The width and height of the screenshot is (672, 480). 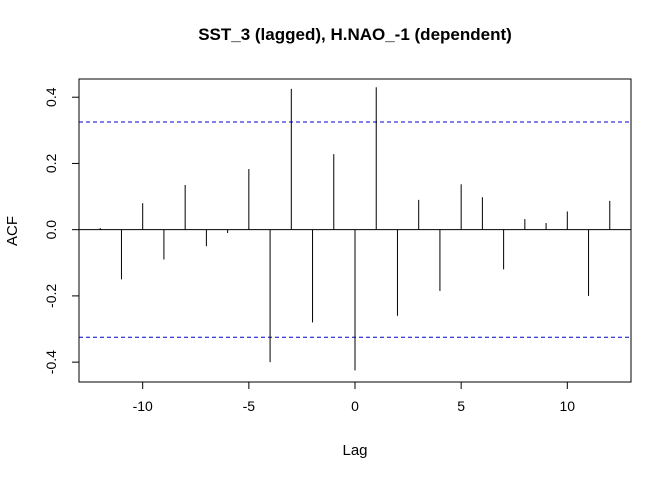 What do you see at coordinates (12, 231) in the screenshot?
I see `y-axis-label: ACF` at bounding box center [12, 231].